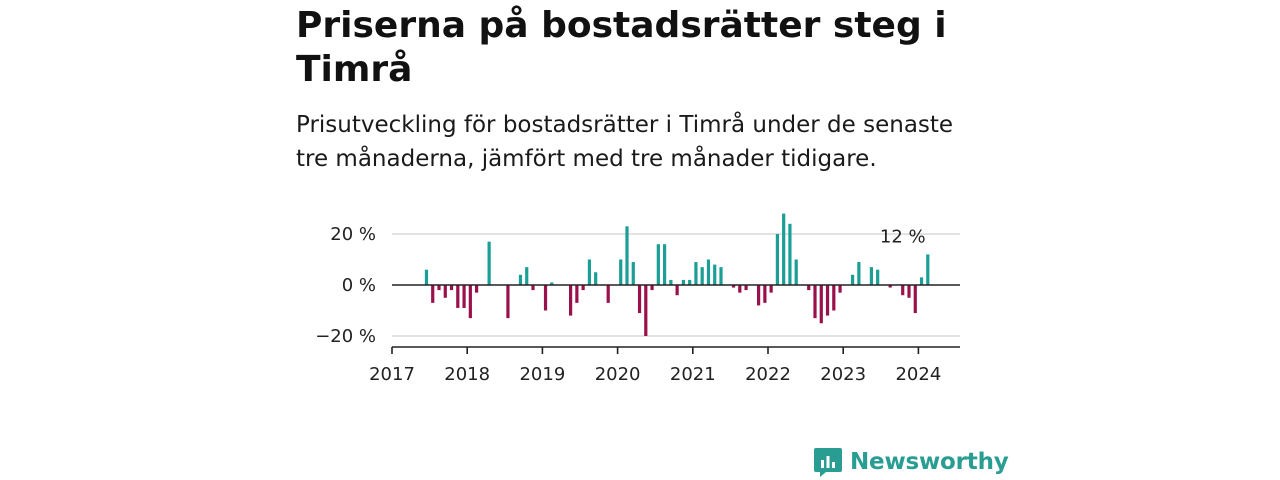 The width and height of the screenshot is (1280, 480). I want to click on y-tick-label: 20 %, so click(353, 234).